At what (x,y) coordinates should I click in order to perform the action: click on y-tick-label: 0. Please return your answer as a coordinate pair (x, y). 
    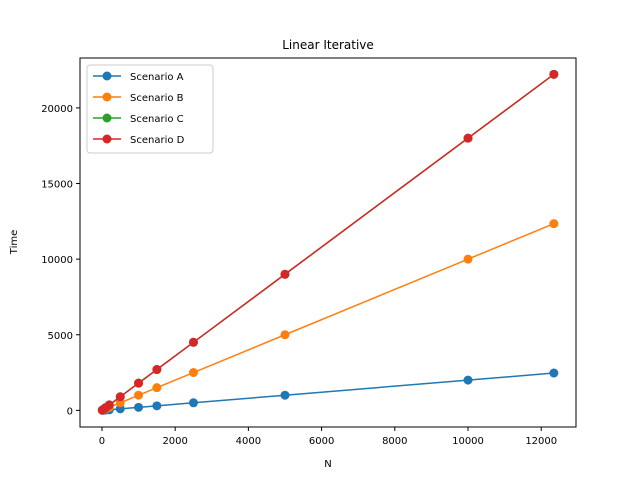
    Looking at the image, I should click on (70, 411).